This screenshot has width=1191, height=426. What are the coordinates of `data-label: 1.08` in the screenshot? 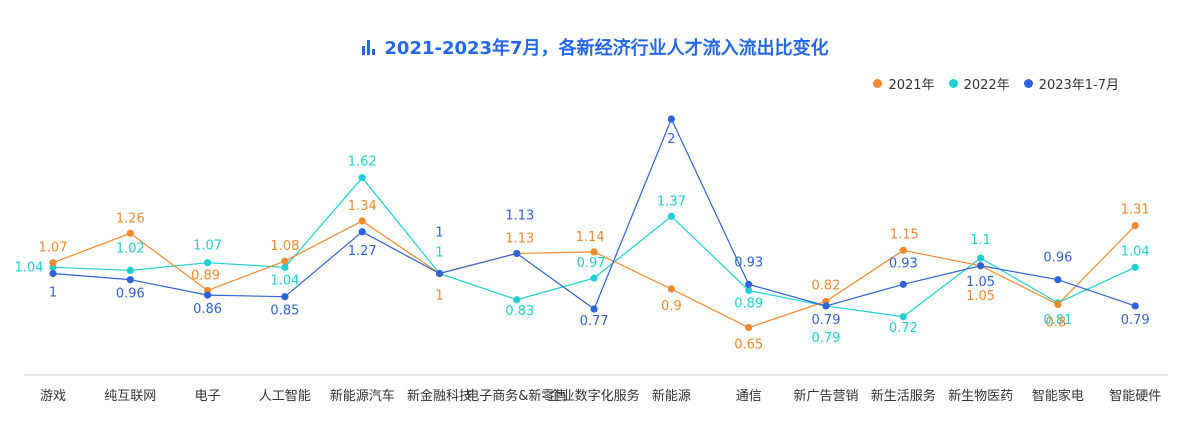 It's located at (284, 246).